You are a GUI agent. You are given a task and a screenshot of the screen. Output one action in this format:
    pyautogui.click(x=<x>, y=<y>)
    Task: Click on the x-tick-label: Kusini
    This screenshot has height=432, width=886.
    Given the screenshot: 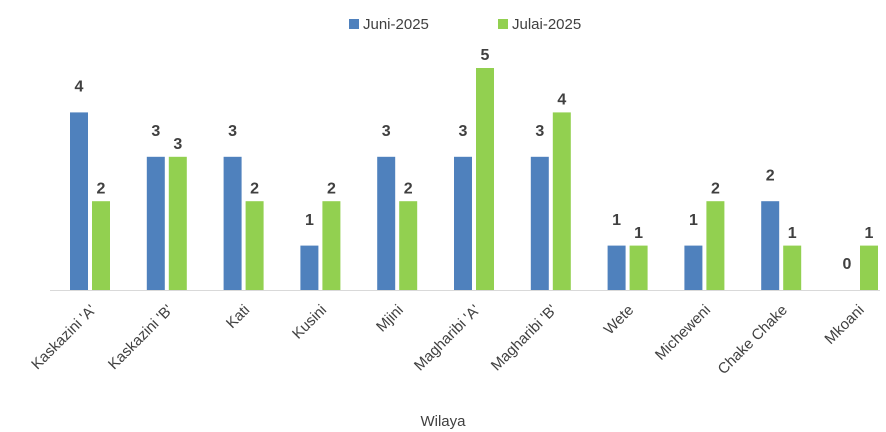 What is the action you would take?
    pyautogui.click(x=309, y=322)
    